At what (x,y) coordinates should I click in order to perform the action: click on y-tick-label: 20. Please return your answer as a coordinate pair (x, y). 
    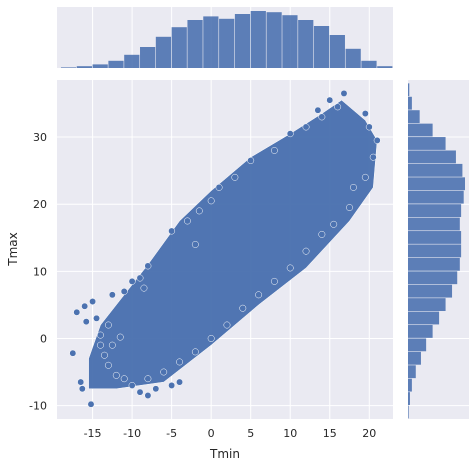
    Looking at the image, I should click on (40, 204).